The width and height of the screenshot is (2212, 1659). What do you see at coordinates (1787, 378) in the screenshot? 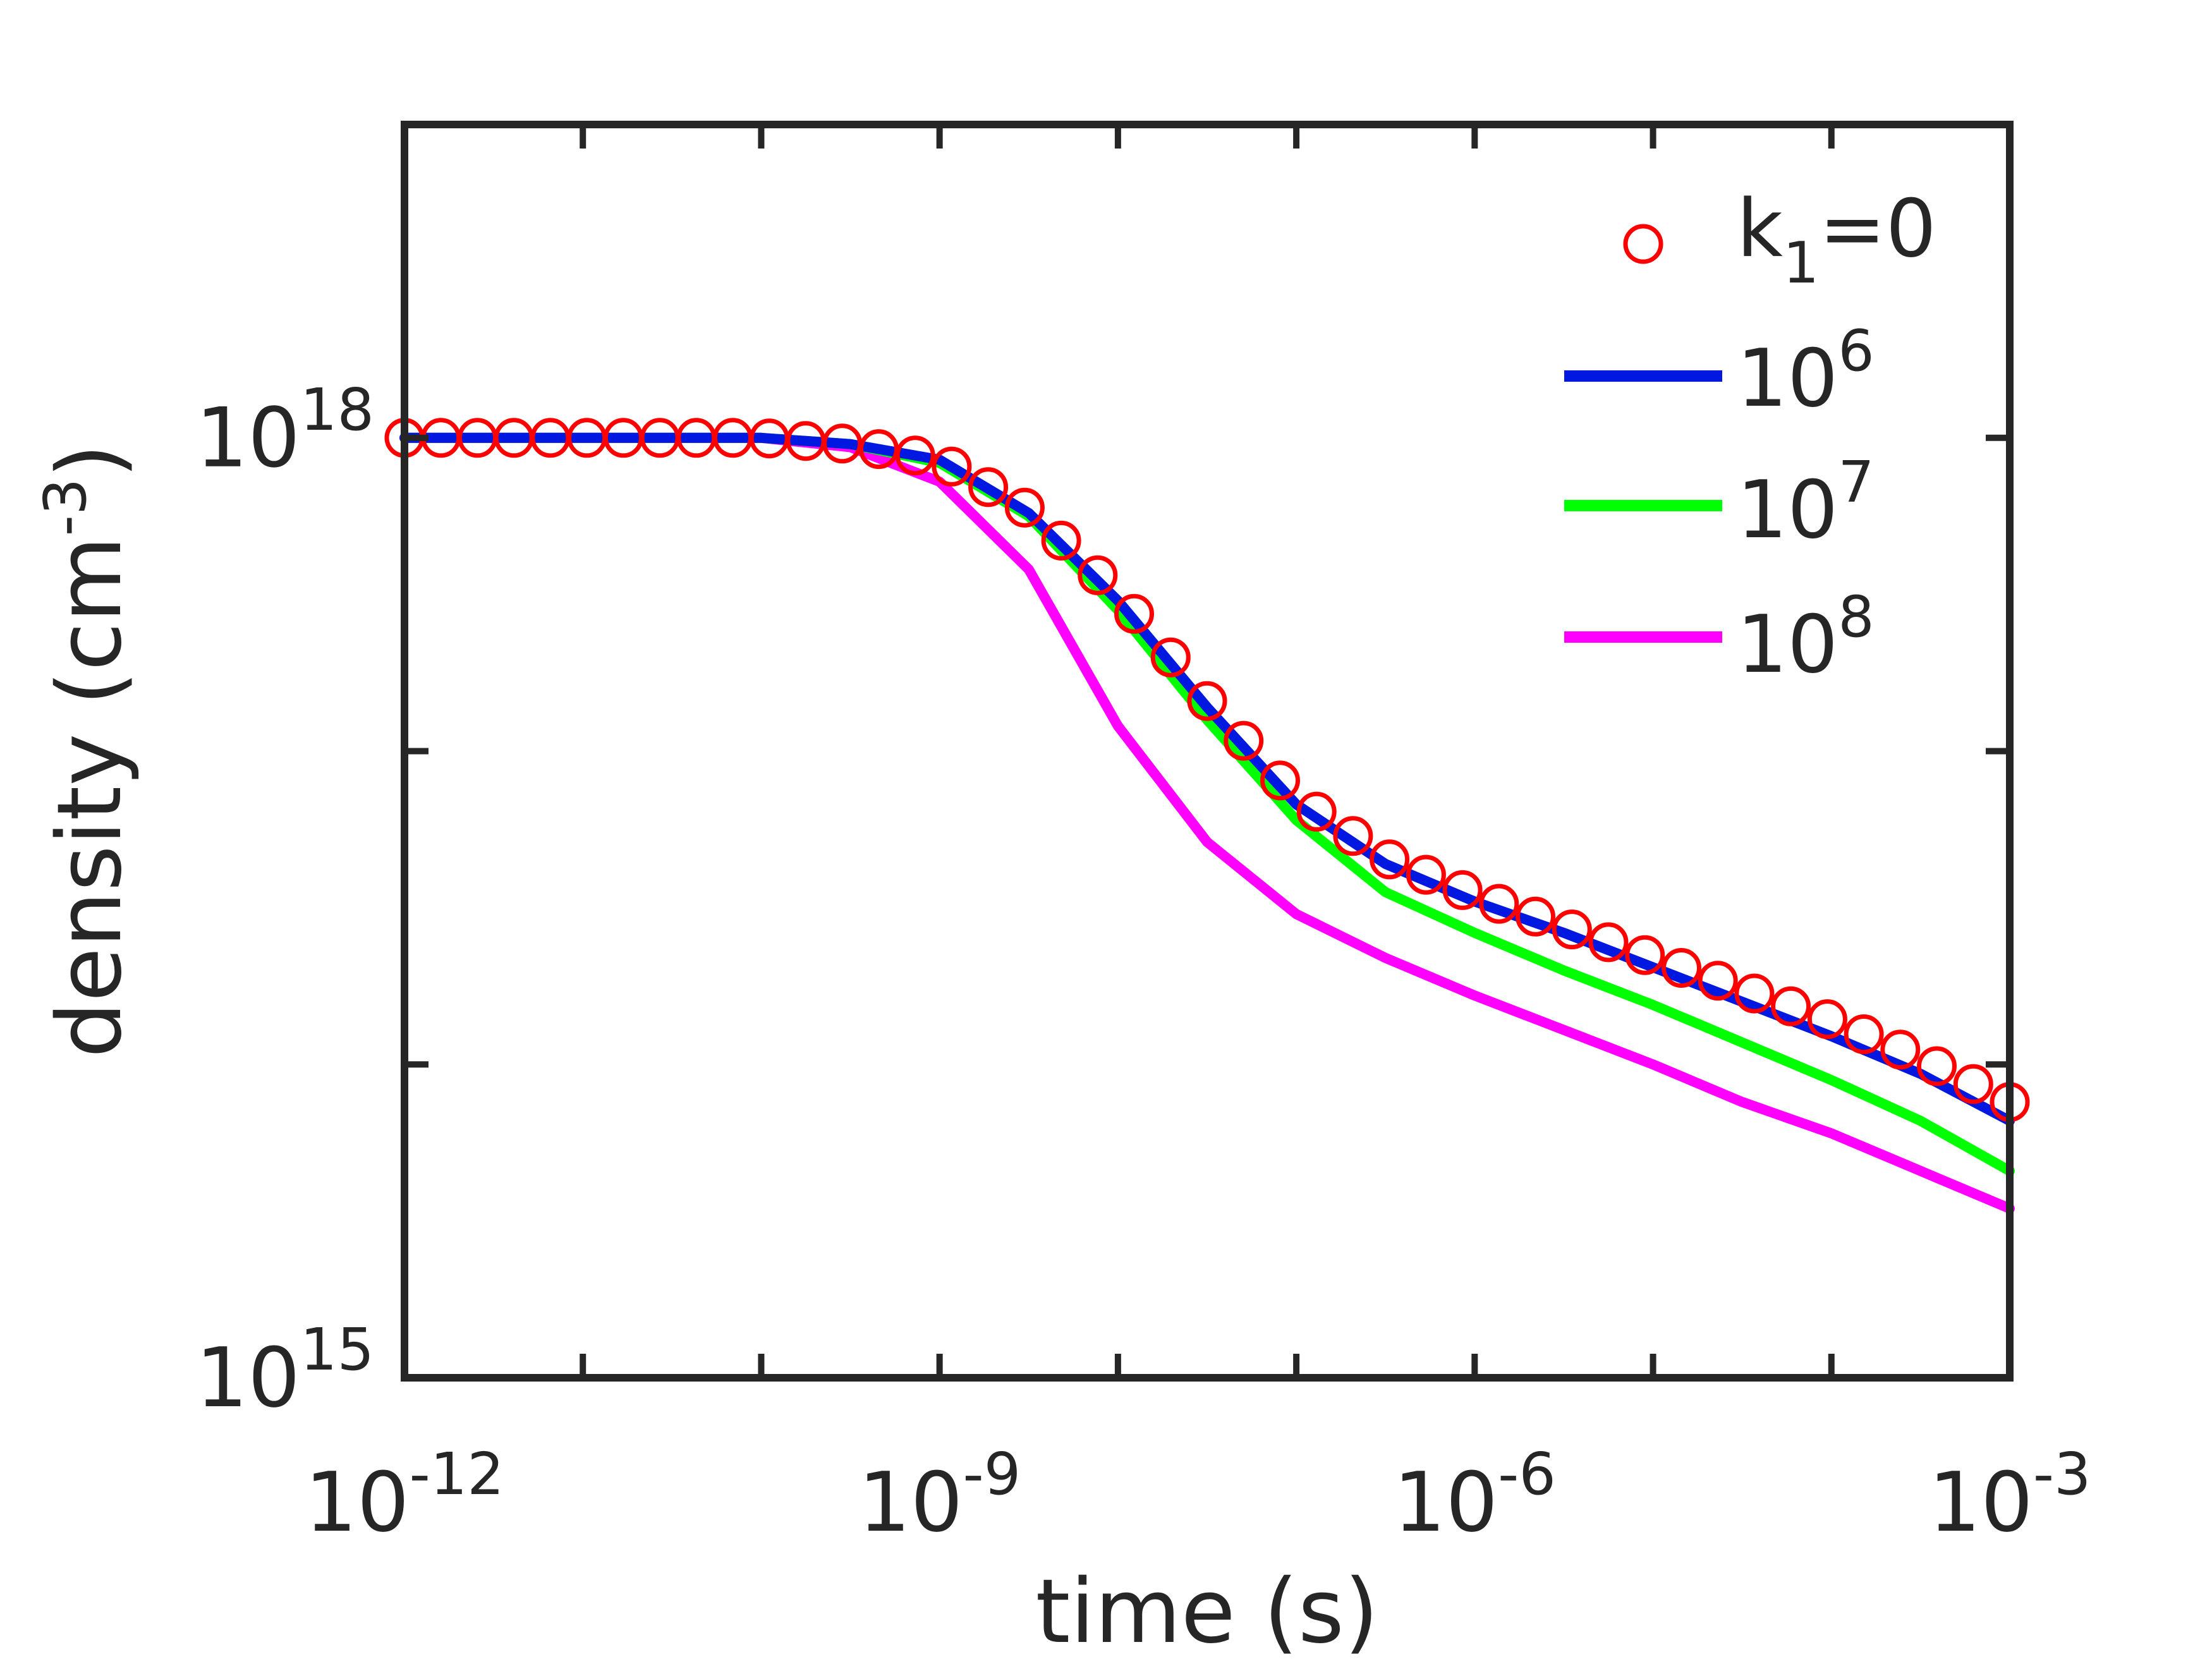
I see `legend-1e6-base: 10` at bounding box center [1787, 378].